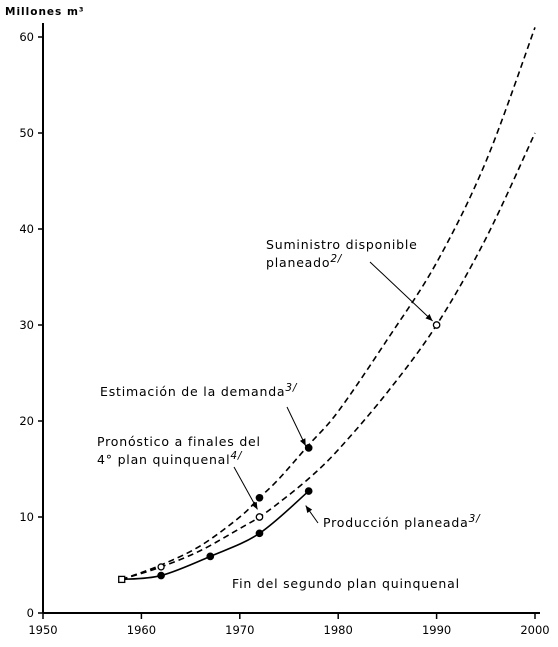  What do you see at coordinates (42, 630) in the screenshot?
I see `x-tick-label: 1950` at bounding box center [42, 630].